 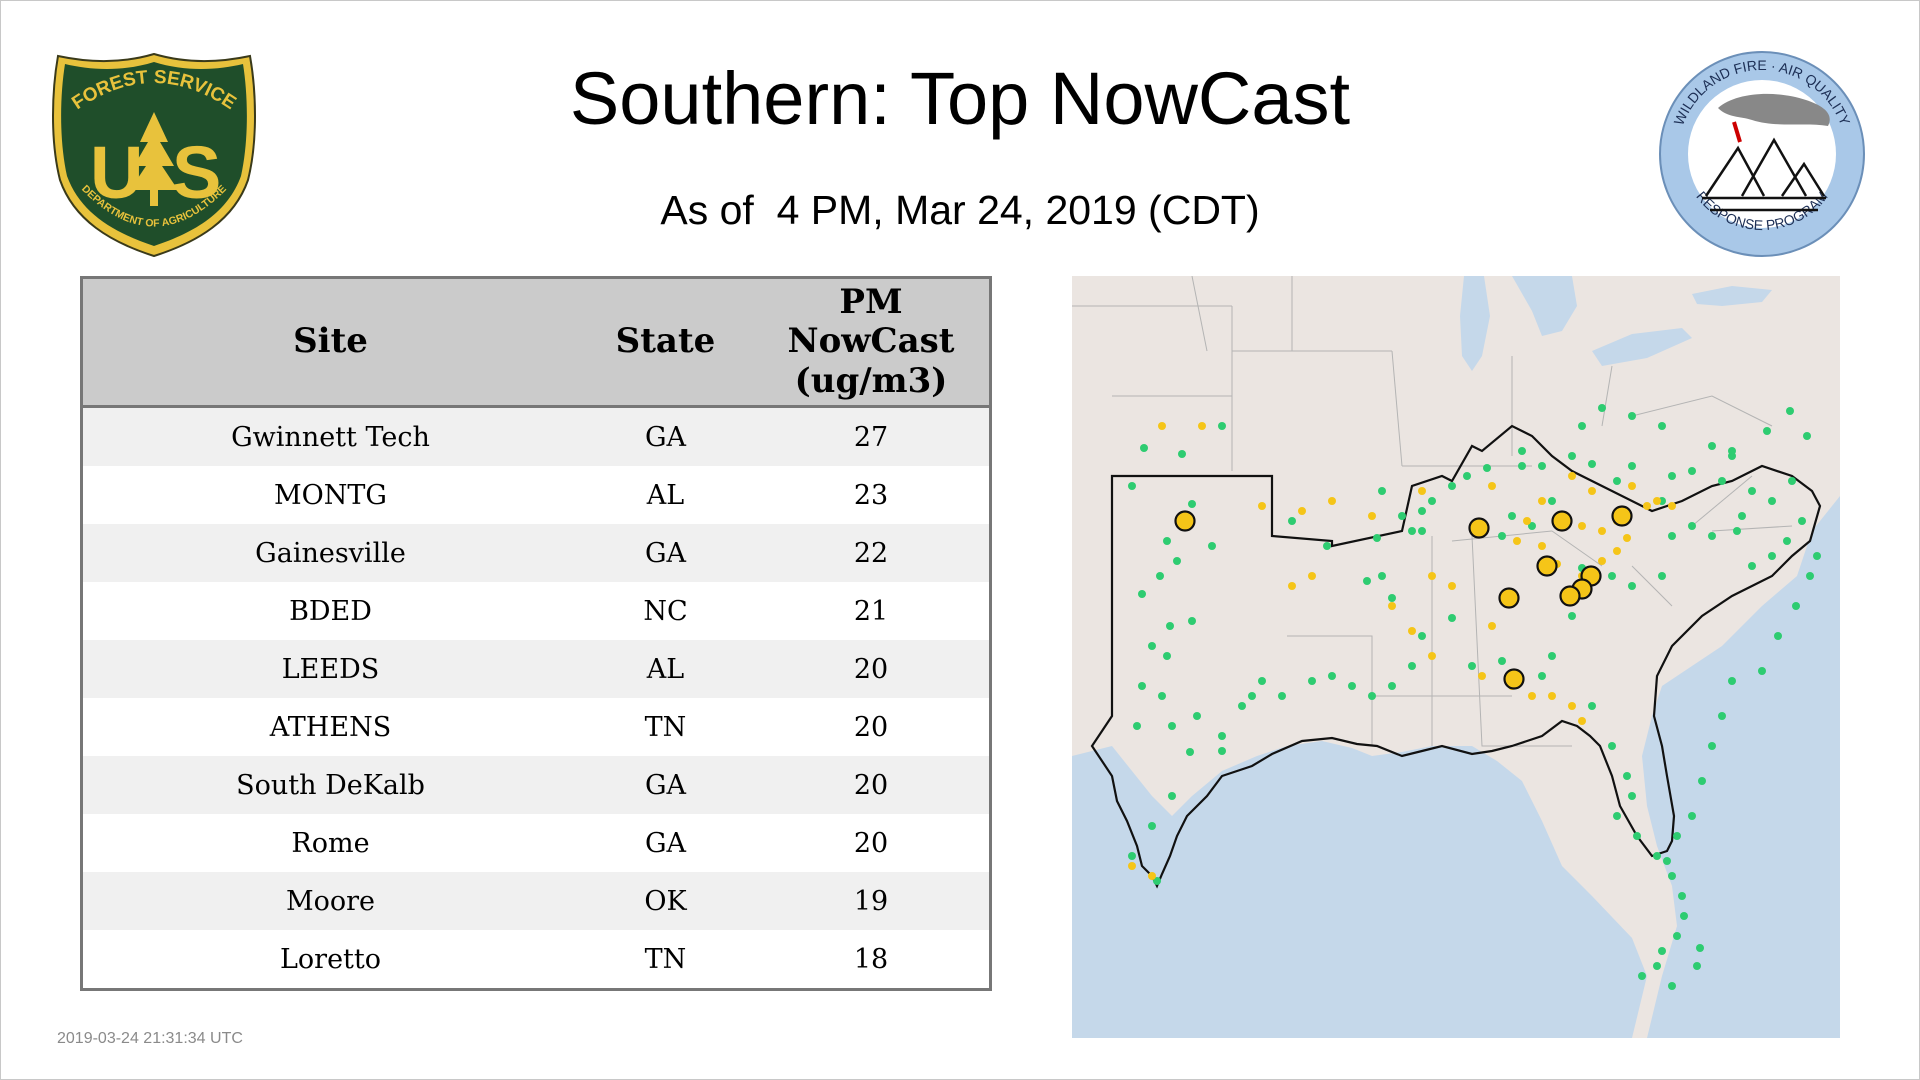 I want to click on site-cell: ATHENS, so click(x=329, y=727).